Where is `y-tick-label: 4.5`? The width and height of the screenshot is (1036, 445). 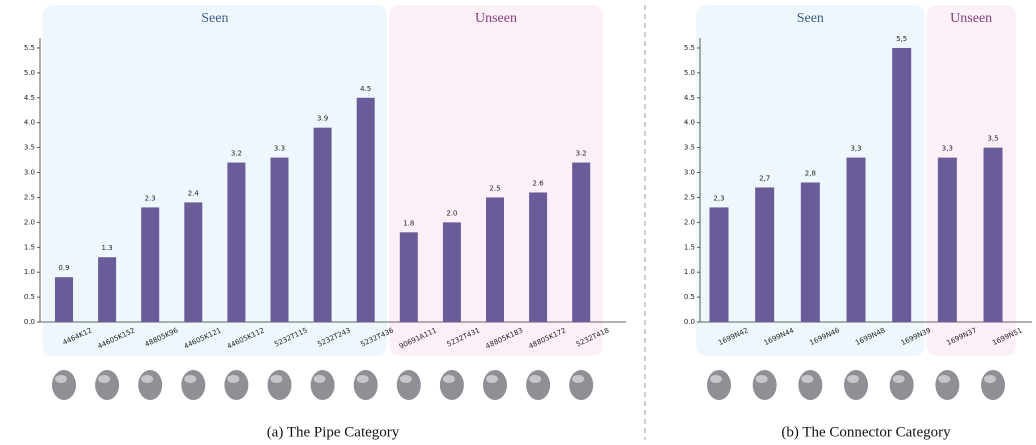
y-tick-label: 4.5 is located at coordinates (689, 98).